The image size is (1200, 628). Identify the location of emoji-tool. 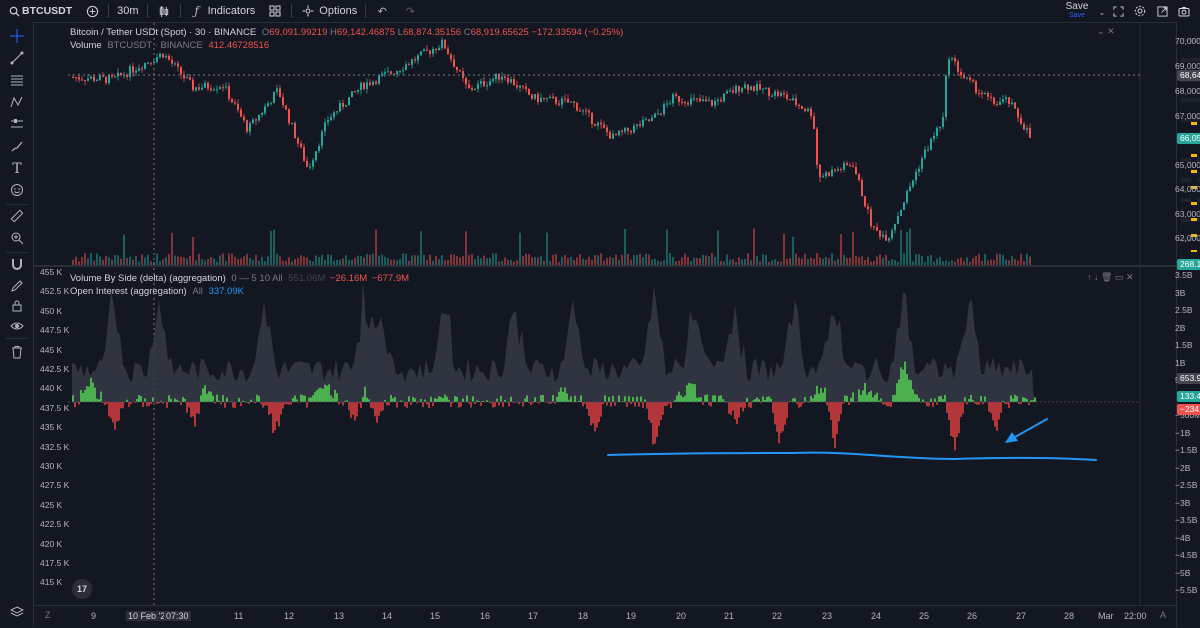
(17, 191).